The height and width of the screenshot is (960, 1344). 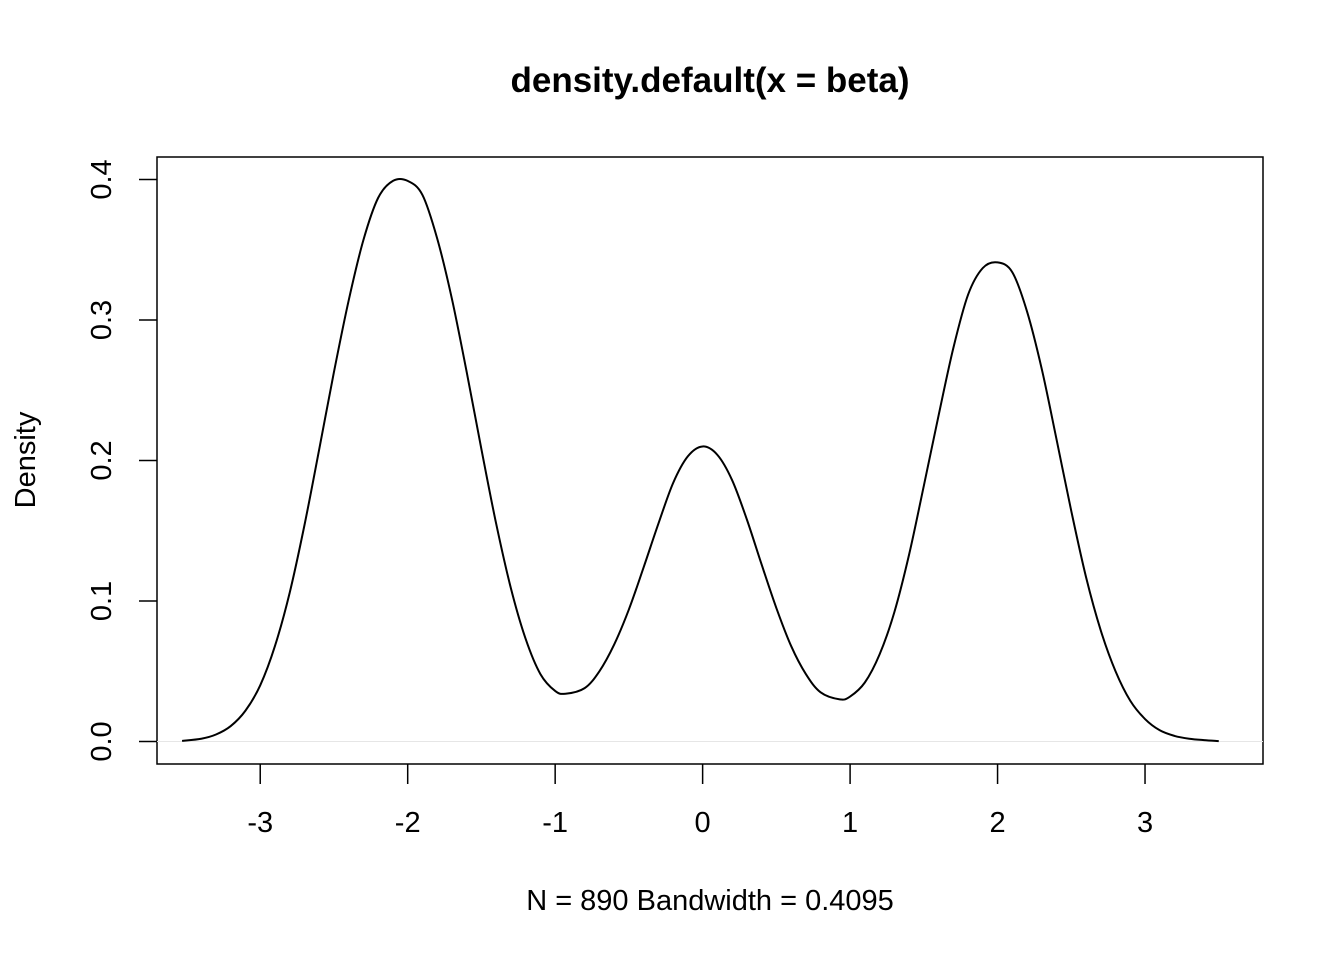 What do you see at coordinates (102, 460) in the screenshot?
I see `y-tick-label: 0.2` at bounding box center [102, 460].